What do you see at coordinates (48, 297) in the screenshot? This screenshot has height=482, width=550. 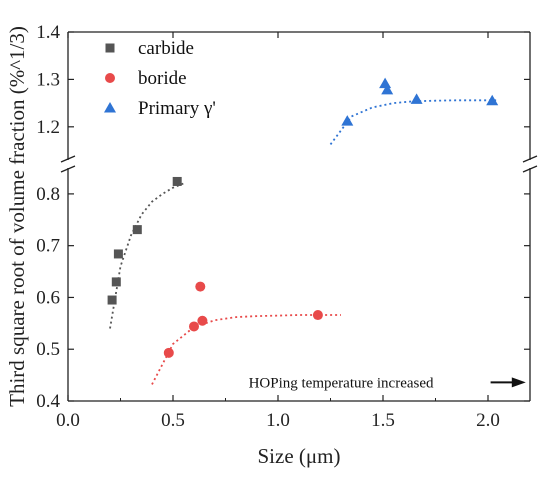 I see `y-tick-label: 0.6` at bounding box center [48, 297].